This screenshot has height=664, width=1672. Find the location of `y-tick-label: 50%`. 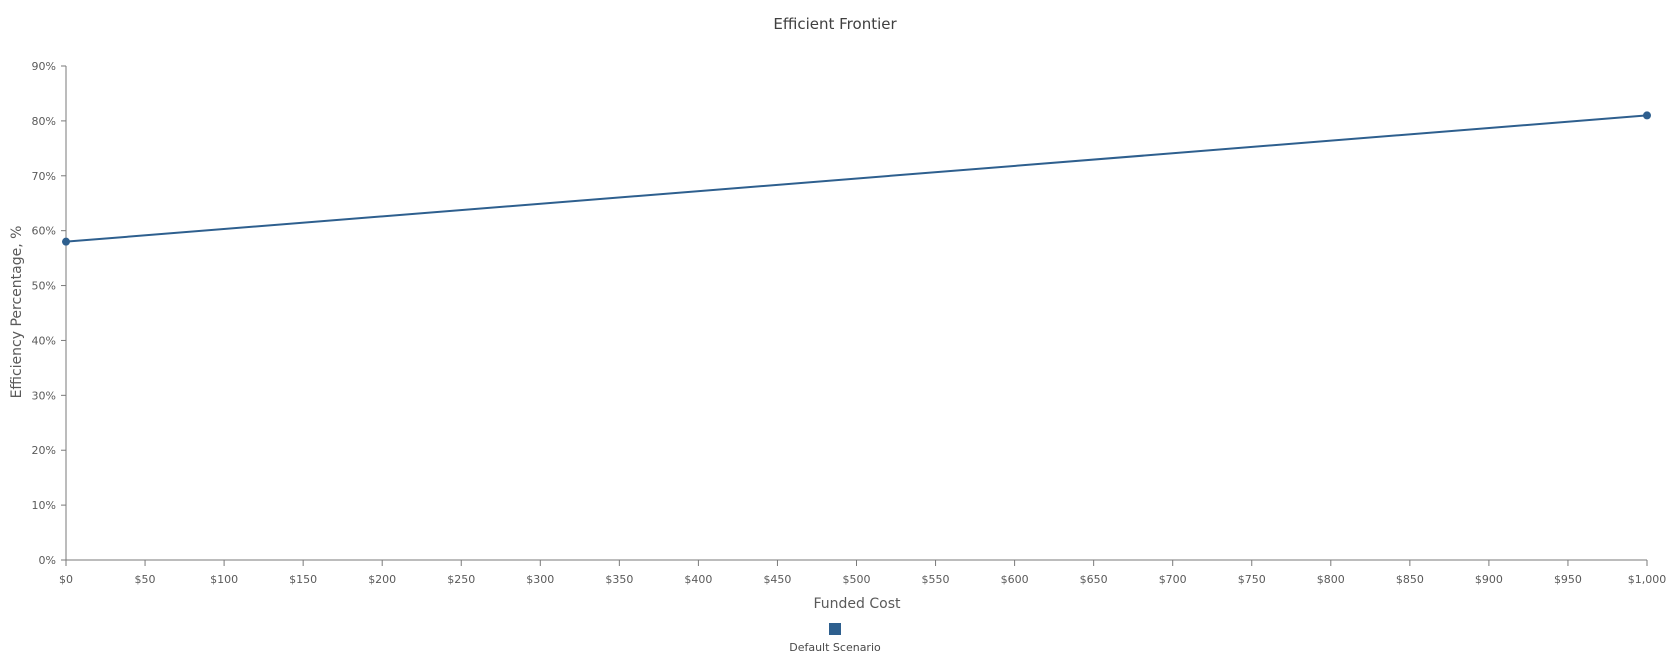

y-tick-label: 50% is located at coordinates (44, 286).